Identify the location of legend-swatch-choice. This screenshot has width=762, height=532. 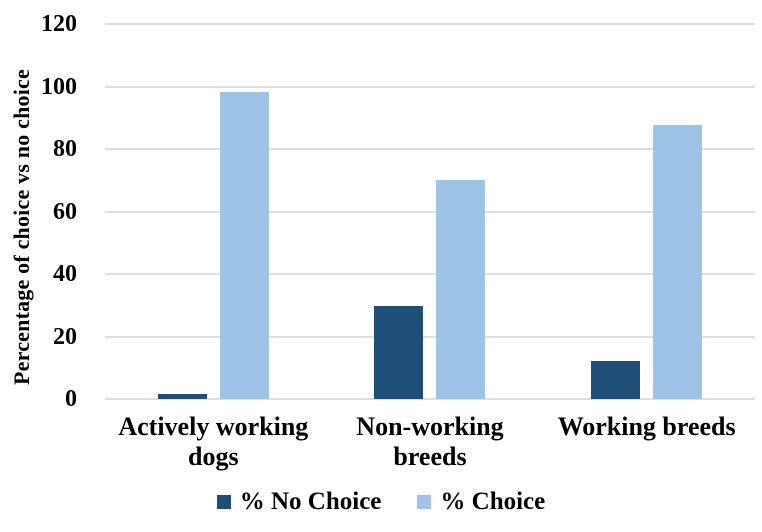
(424, 501).